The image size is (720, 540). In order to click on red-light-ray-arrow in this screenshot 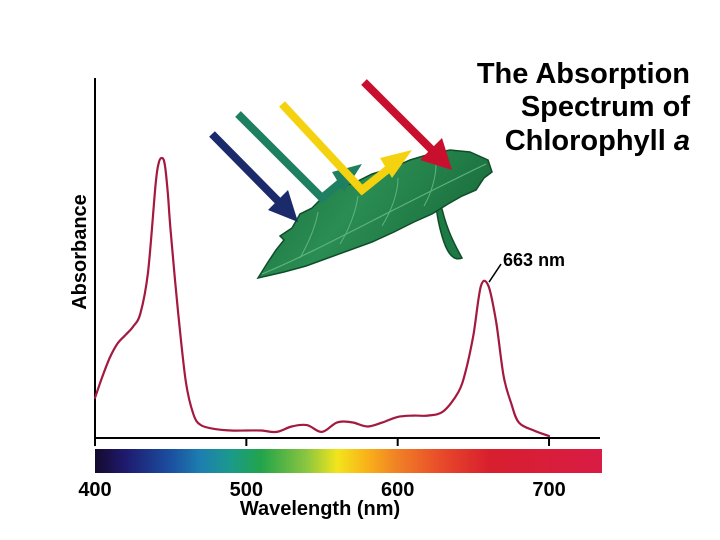, I will do `click(406, 124)`.